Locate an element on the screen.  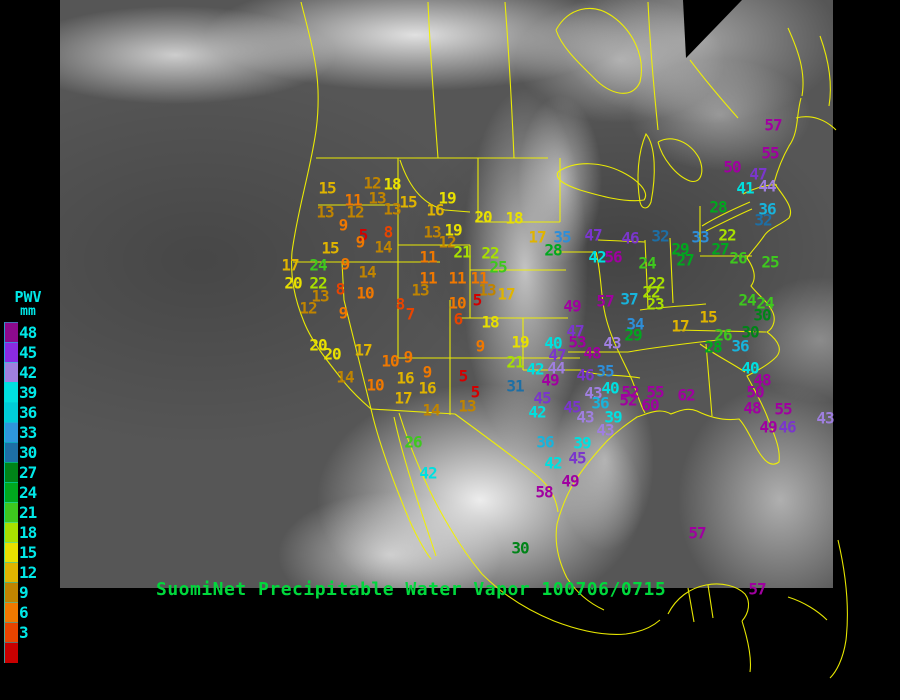
station-value: 33 is located at coordinates (700, 237).